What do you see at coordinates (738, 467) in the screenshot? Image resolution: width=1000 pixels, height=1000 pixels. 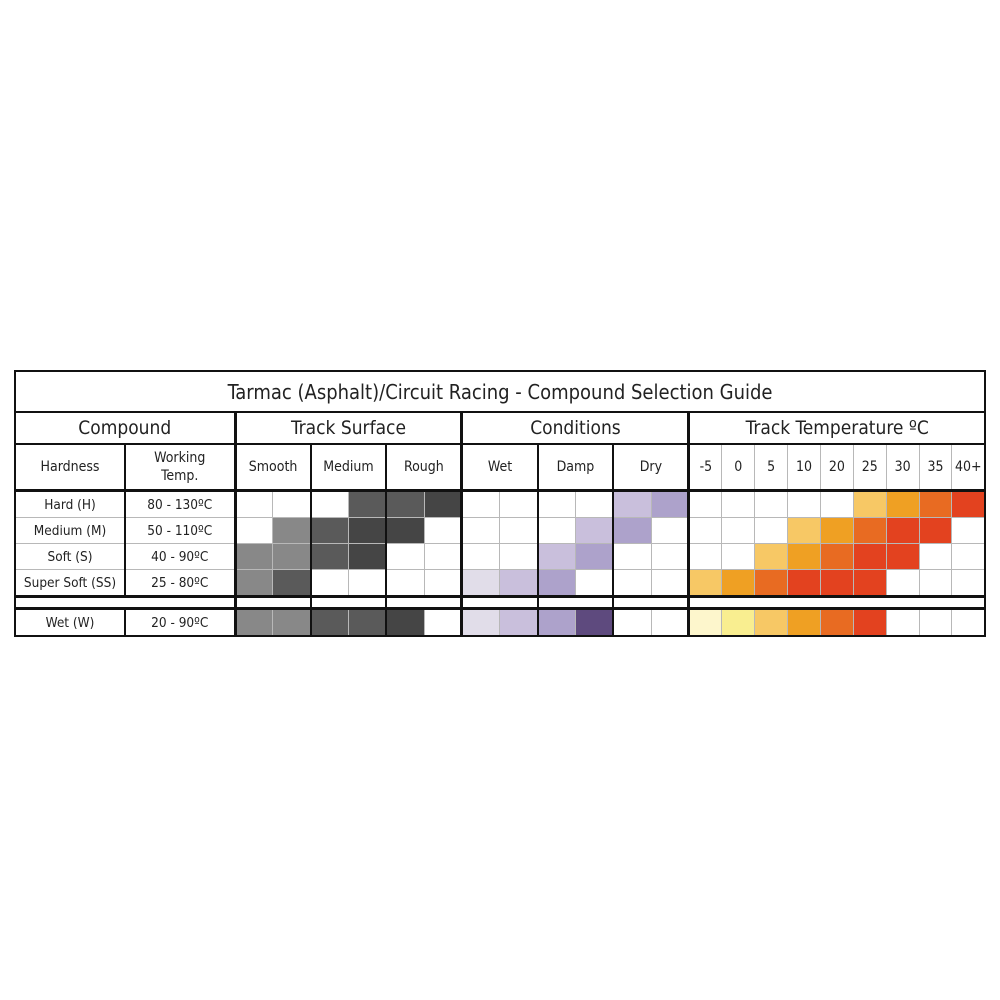 I see `header-temp-1: 0` at bounding box center [738, 467].